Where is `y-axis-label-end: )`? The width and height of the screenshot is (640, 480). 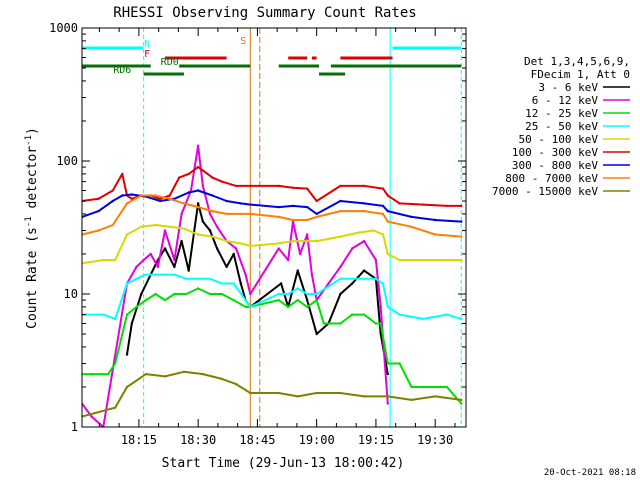 y-axis-label-end: ) is located at coordinates (32, 131).